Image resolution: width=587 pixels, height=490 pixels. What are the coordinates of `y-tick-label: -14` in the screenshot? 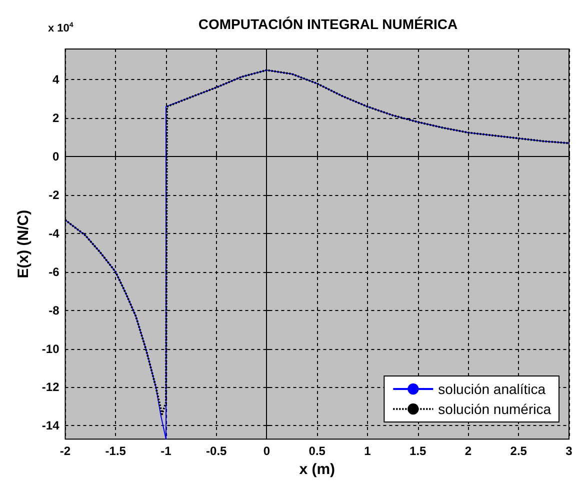 It's located at (51, 425).